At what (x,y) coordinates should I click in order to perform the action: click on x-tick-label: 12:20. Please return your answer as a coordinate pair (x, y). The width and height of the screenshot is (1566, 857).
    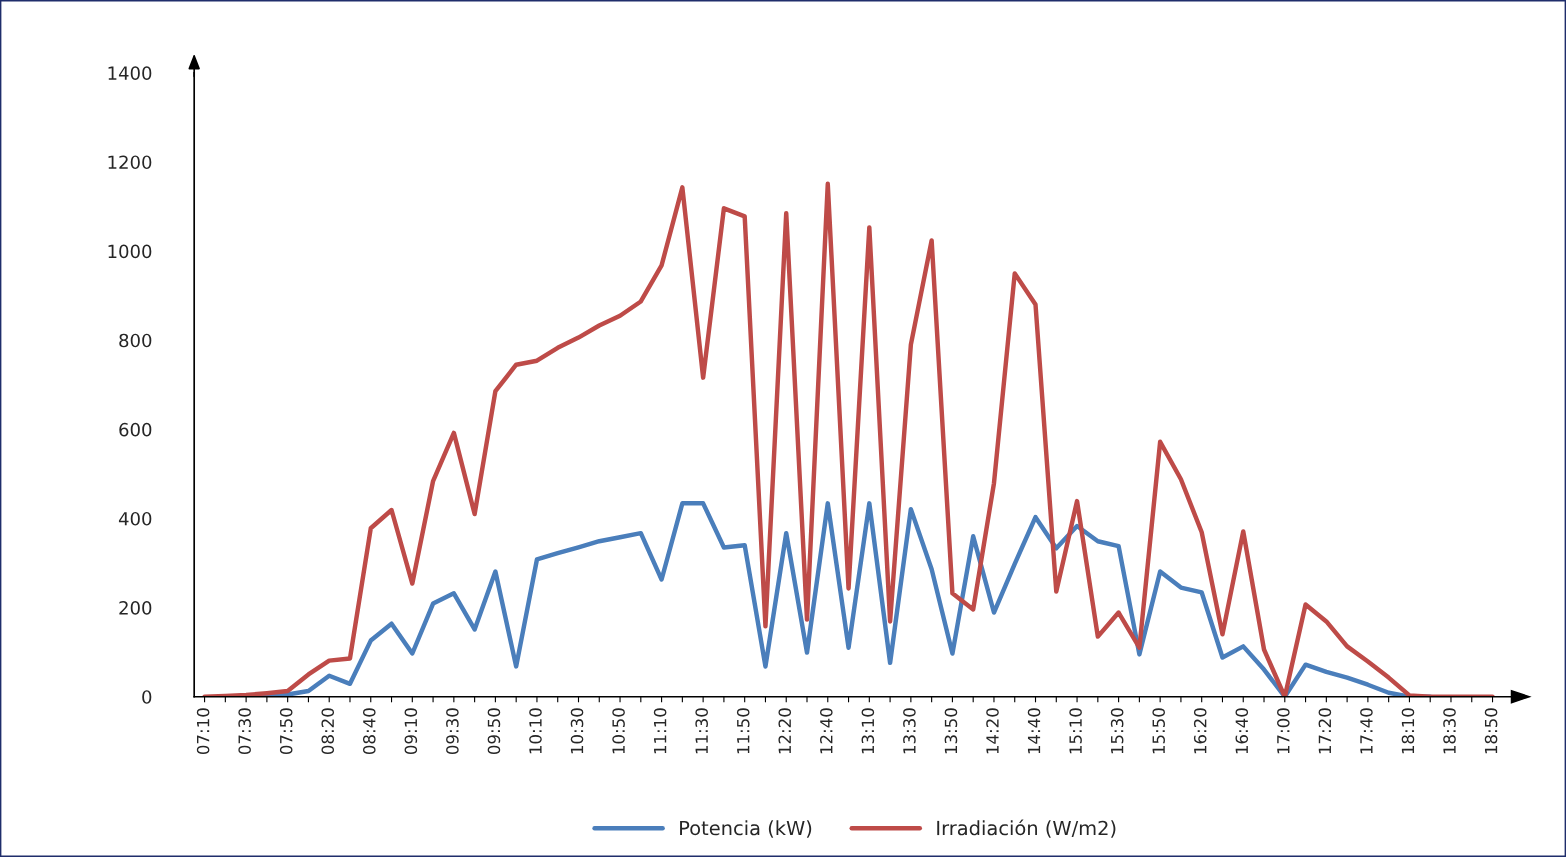
    Looking at the image, I should click on (785, 731).